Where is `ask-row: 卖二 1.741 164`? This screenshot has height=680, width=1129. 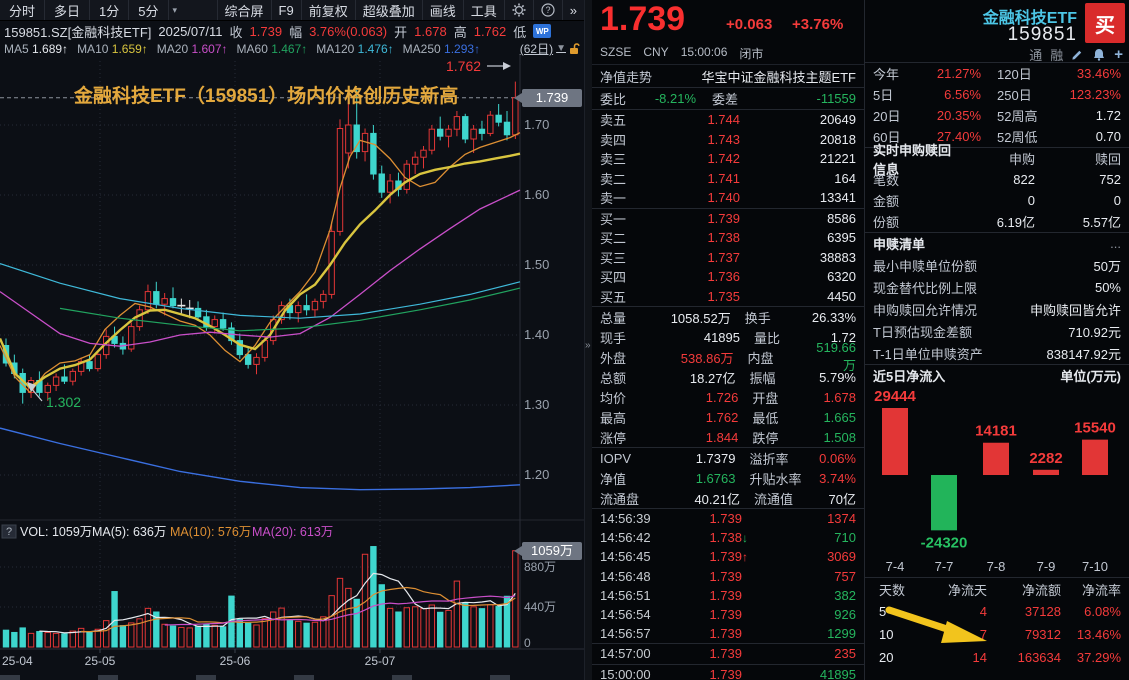 ask-row: 卖二 1.741 164 is located at coordinates (728, 179).